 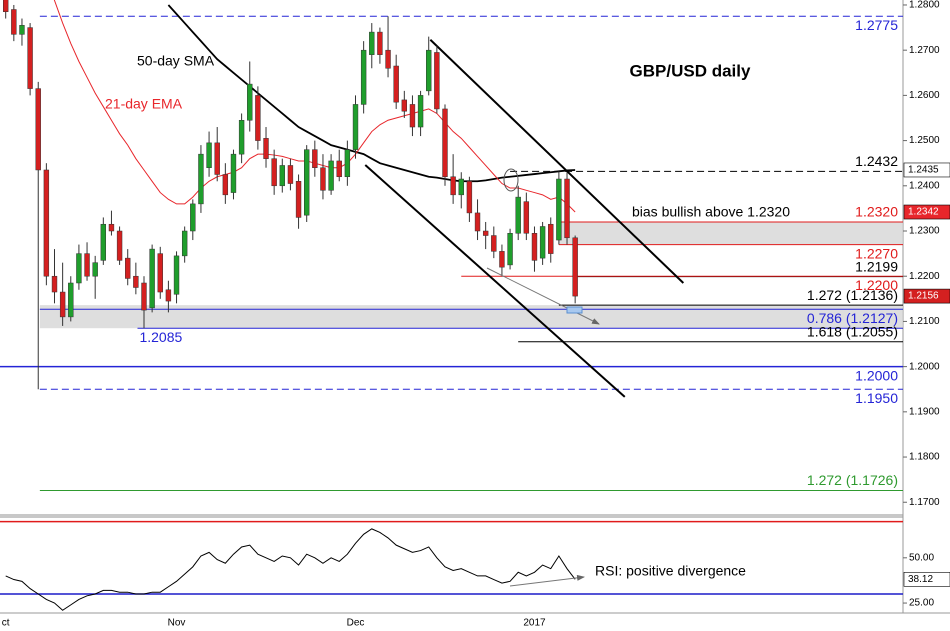 What do you see at coordinates (921, 557) in the screenshot?
I see `rsi-tick-label: 50.00` at bounding box center [921, 557].